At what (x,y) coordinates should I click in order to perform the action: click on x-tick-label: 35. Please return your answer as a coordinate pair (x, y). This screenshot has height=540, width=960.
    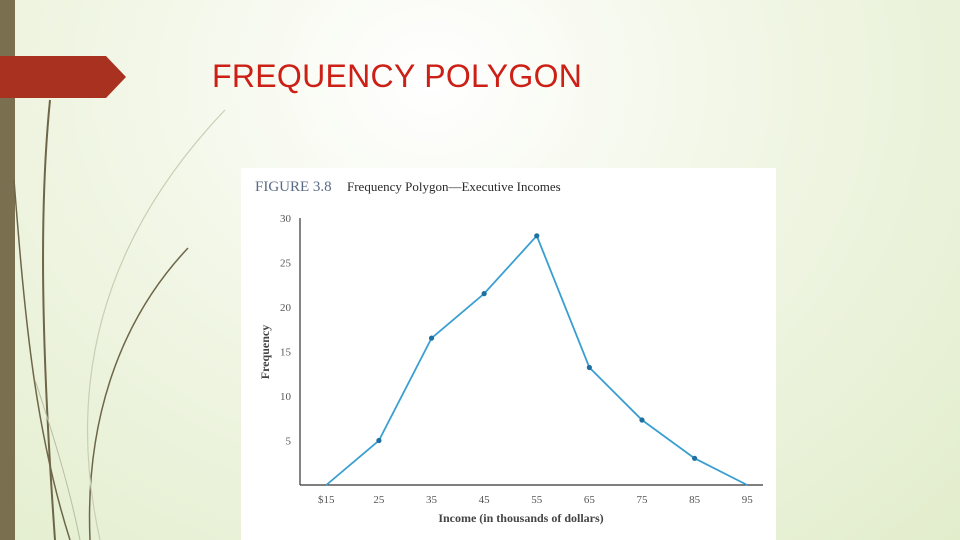
    Looking at the image, I should click on (432, 500).